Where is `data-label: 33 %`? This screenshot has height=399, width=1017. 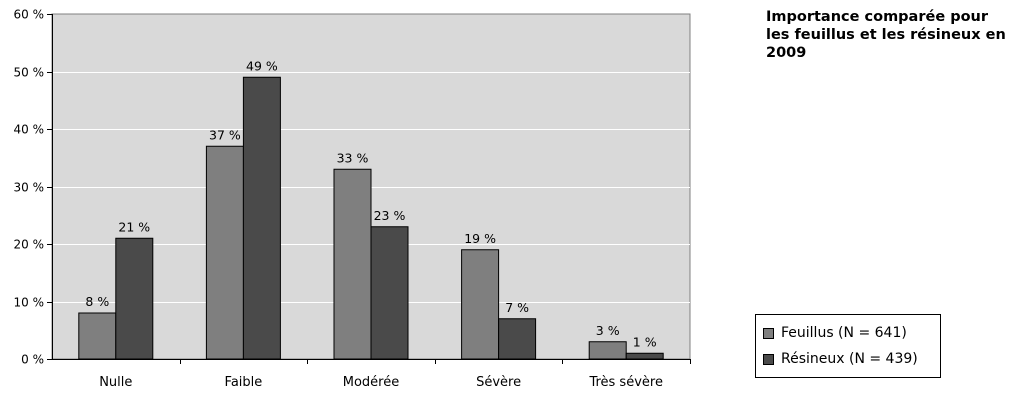
data-label: 33 % is located at coordinates (353, 157).